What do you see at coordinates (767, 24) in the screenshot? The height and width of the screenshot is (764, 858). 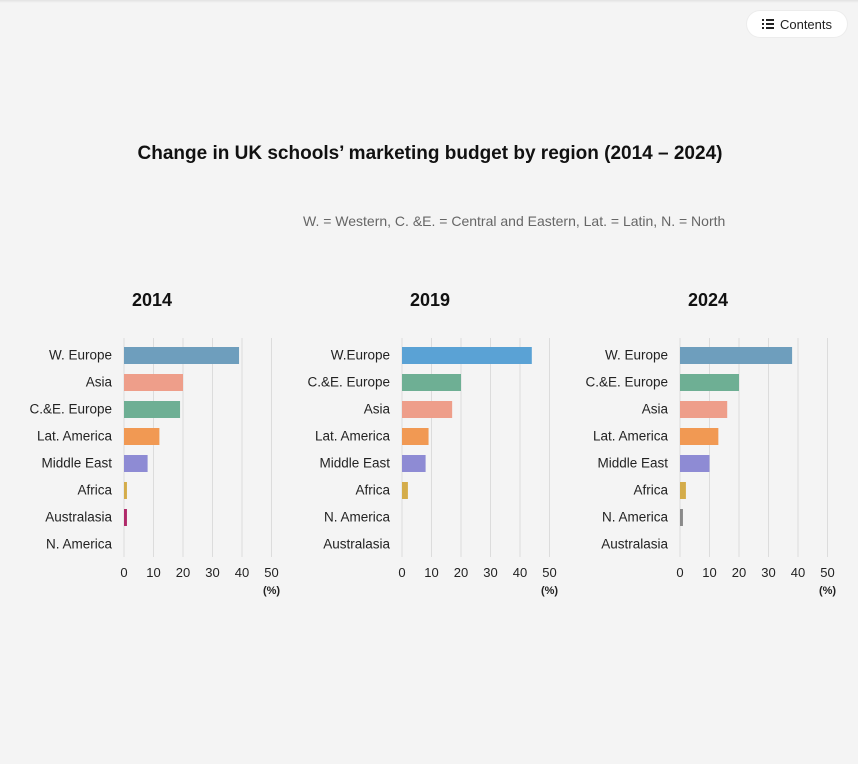 I see `list-icon` at bounding box center [767, 24].